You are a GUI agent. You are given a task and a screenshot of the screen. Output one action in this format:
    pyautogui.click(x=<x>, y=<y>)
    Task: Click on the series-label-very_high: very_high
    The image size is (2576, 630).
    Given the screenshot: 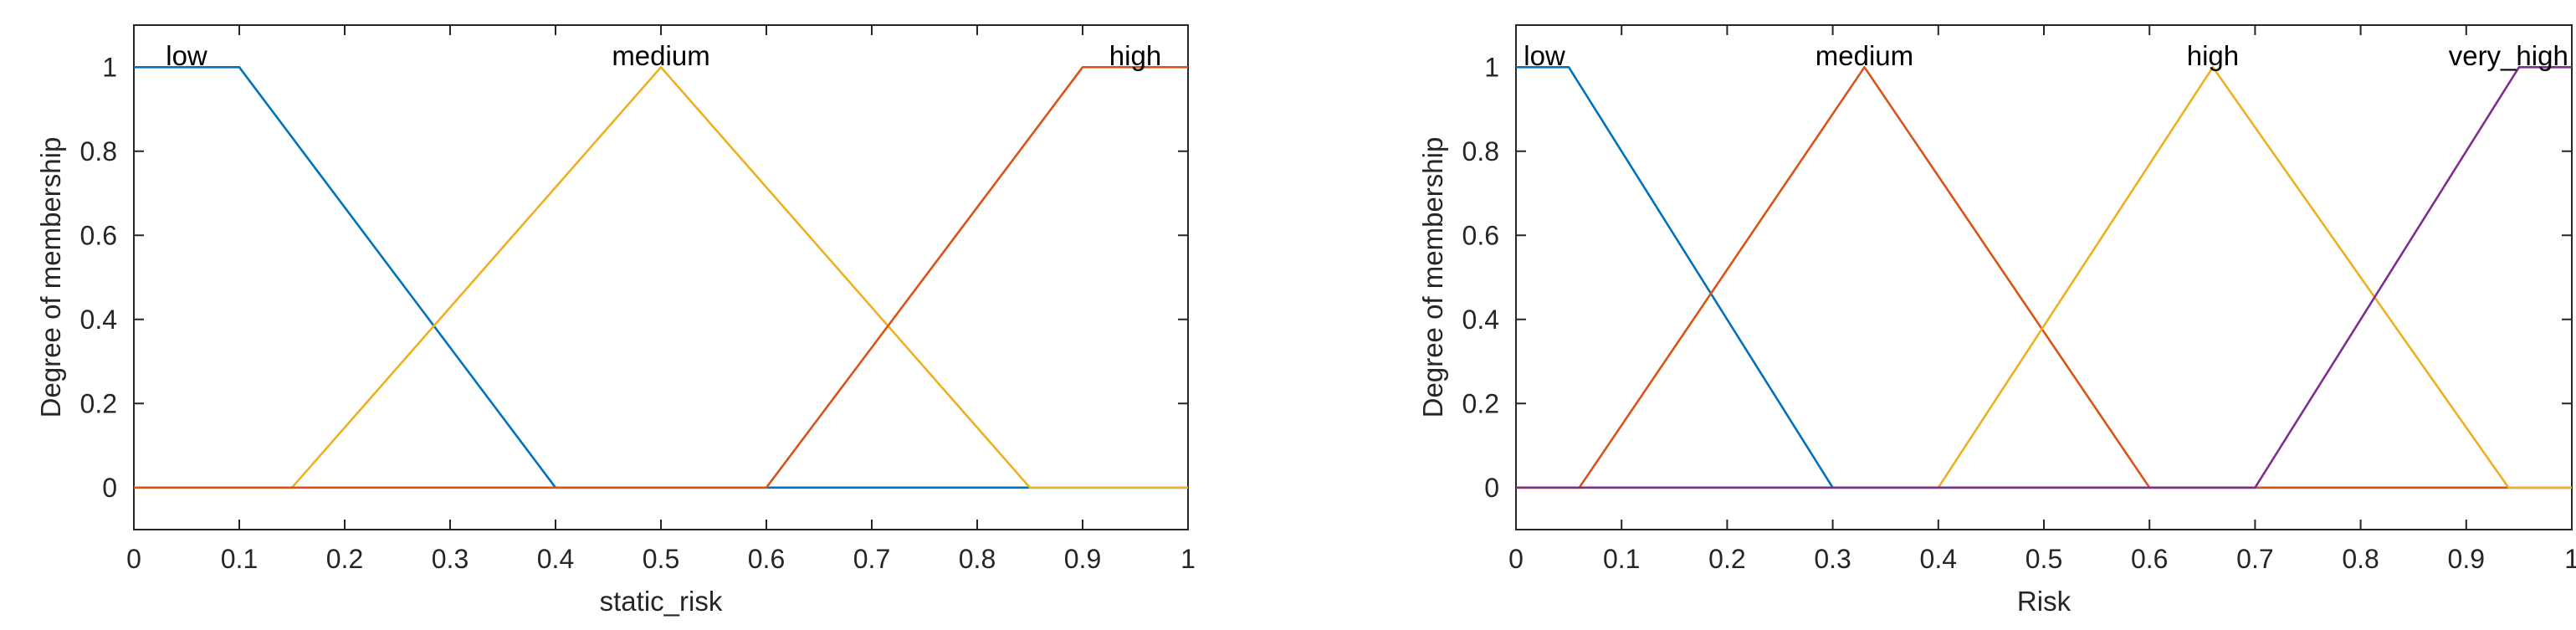 What is the action you would take?
    pyautogui.click(x=2508, y=56)
    